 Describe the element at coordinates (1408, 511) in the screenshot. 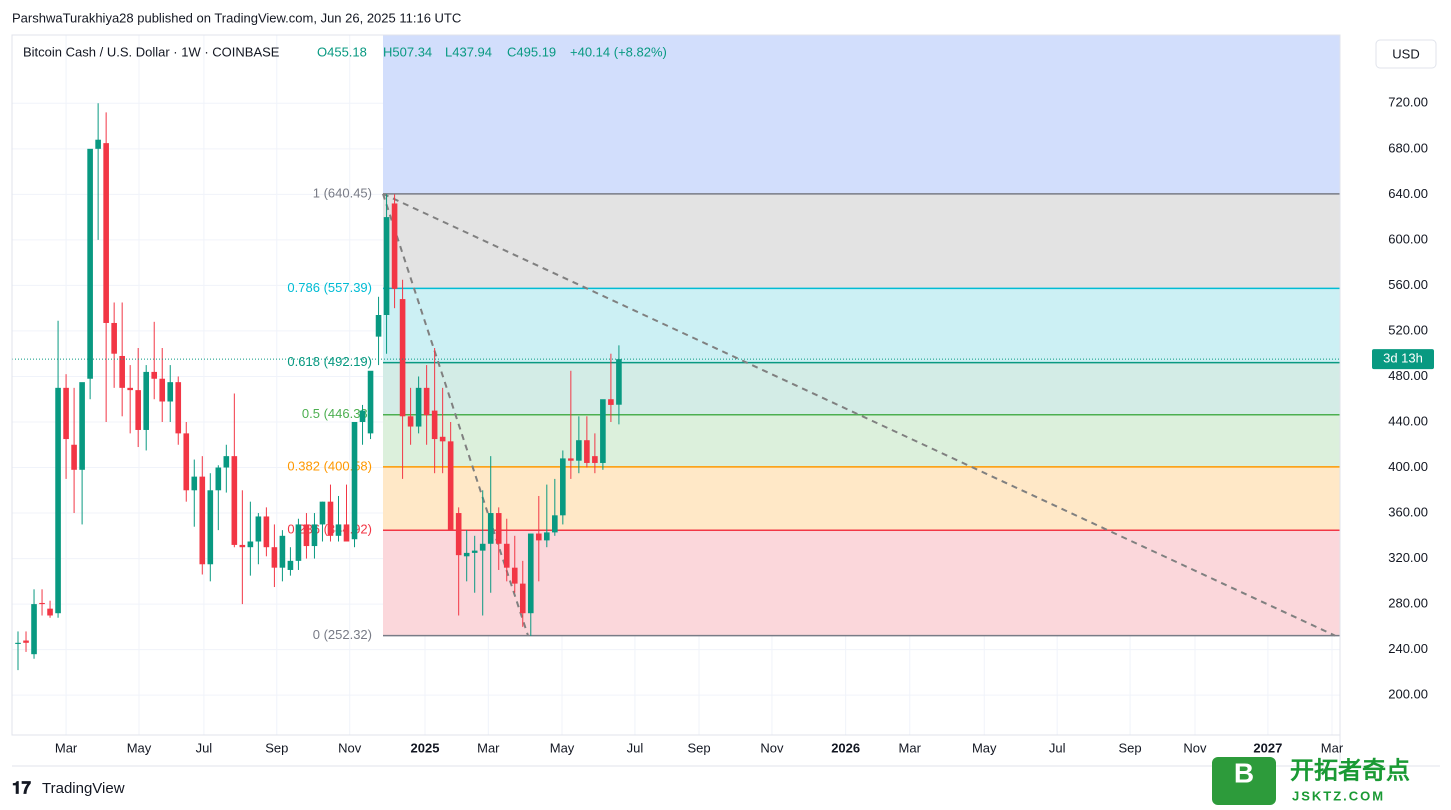

I see `y-tick-label: 360.00` at that location.